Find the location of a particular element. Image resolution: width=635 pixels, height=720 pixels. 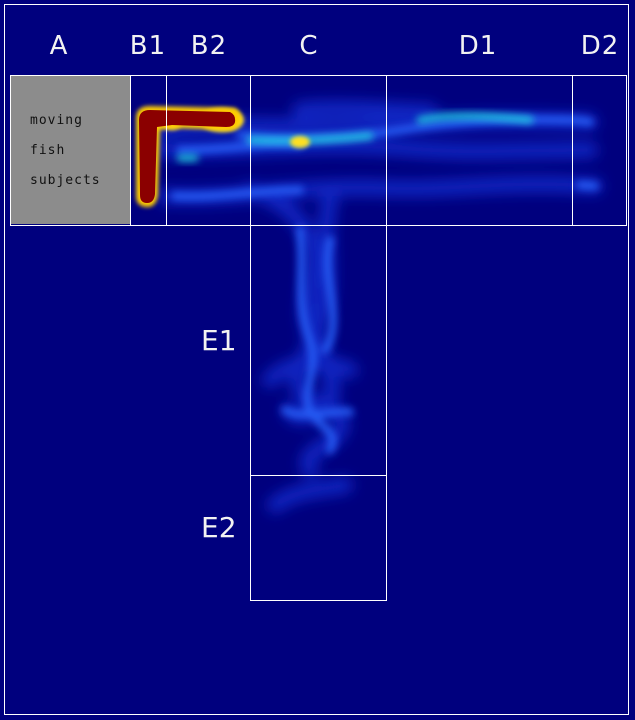

zone-label-d2: D2 is located at coordinates (600, 46).